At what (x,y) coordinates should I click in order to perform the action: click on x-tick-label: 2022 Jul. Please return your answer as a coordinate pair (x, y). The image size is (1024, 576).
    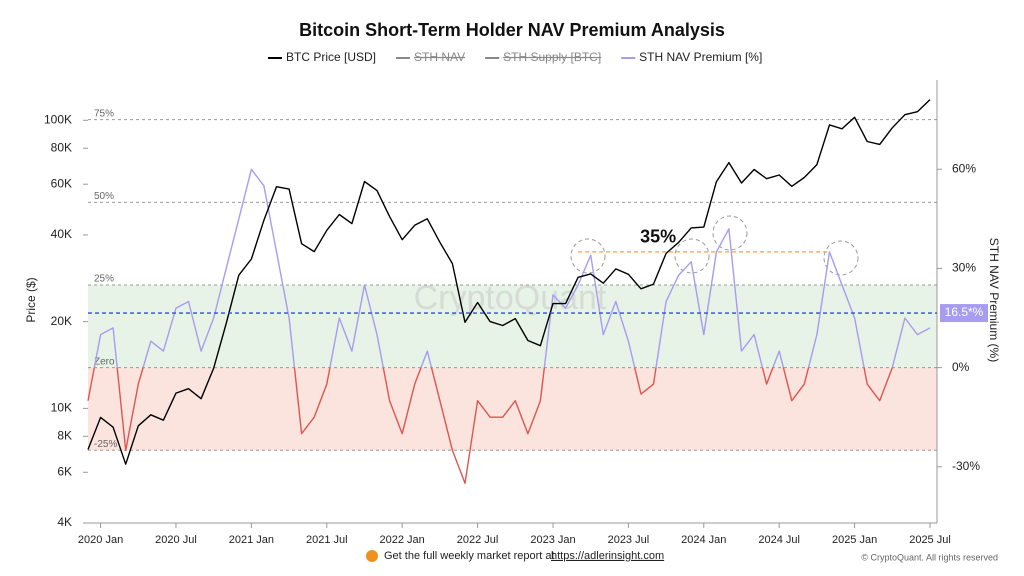
    Looking at the image, I should click on (478, 540).